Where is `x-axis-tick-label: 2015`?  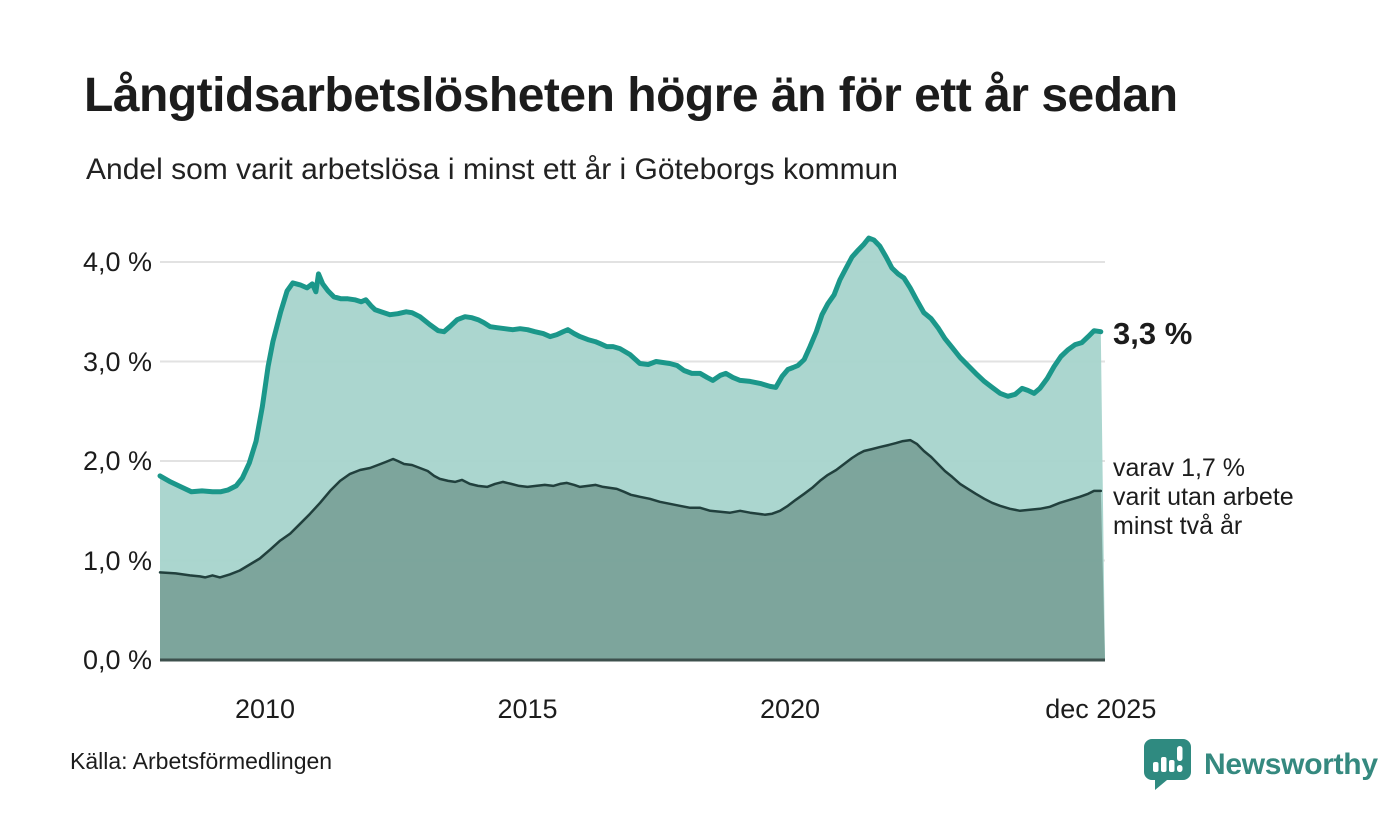
x-axis-tick-label: 2015 is located at coordinates (527, 709).